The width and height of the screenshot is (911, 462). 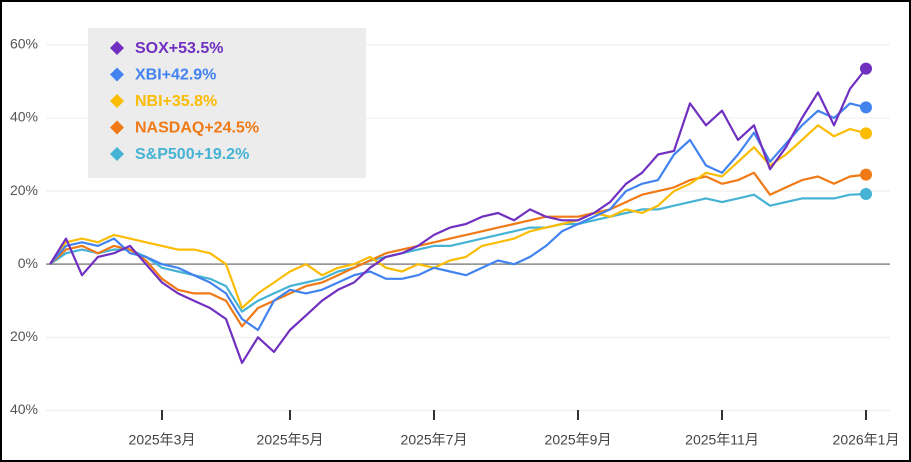 What do you see at coordinates (197, 128) in the screenshot?
I see `legend-label: NASDAQ+24.5%` at bounding box center [197, 128].